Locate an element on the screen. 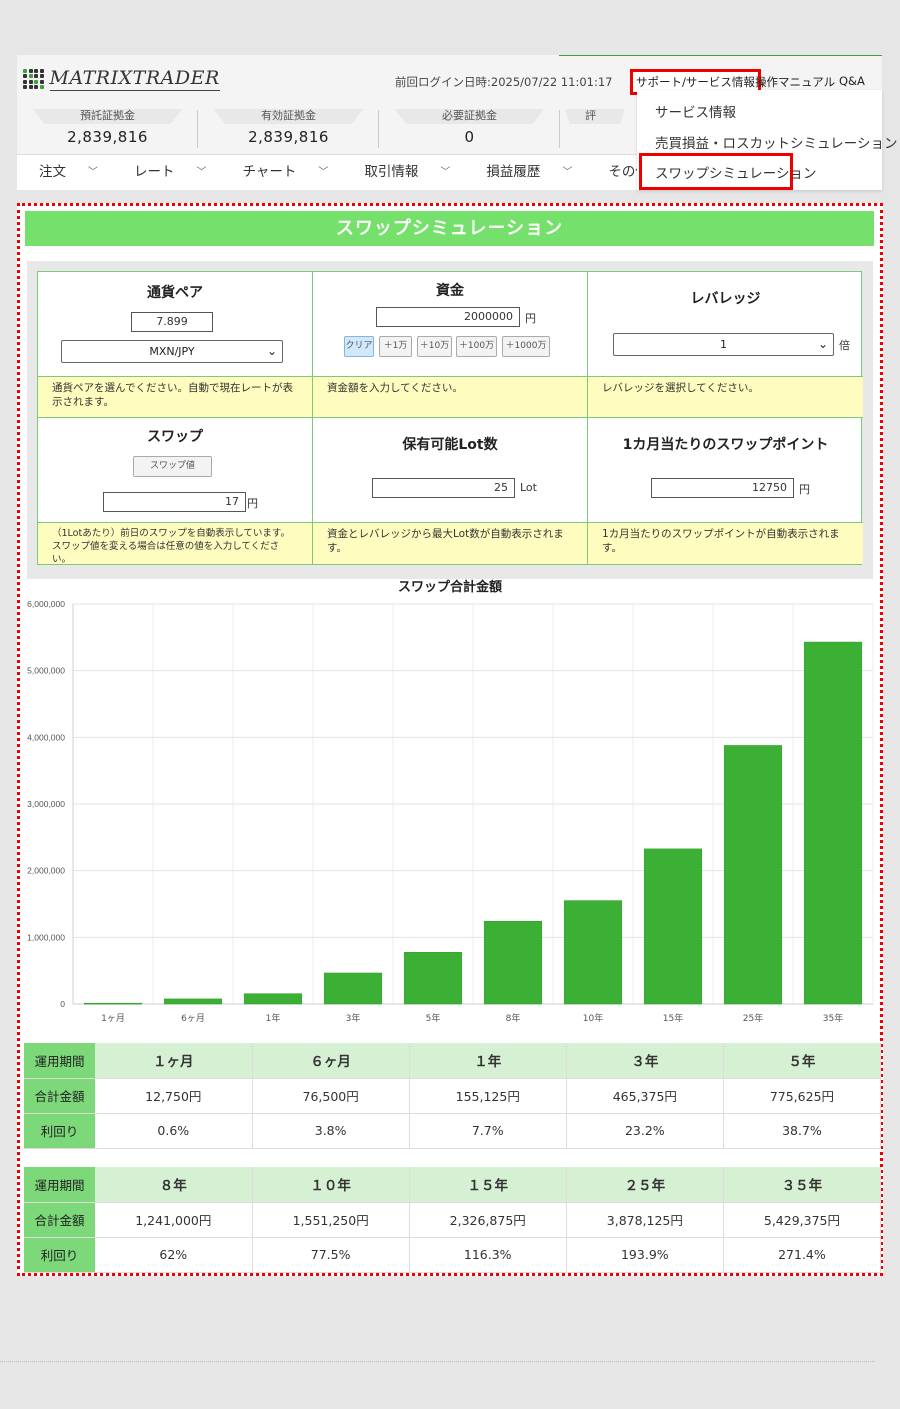 The image size is (900, 1409). dropdown-item-service-info: サービス情報 is located at coordinates (695, 113).